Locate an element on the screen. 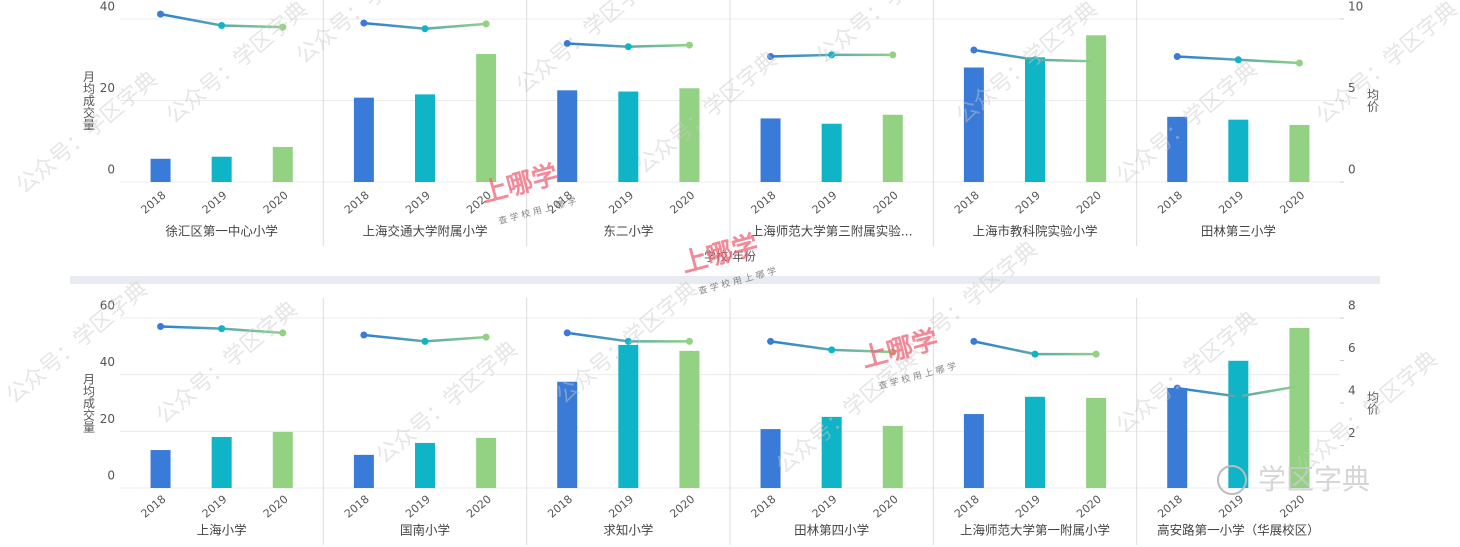 The height and width of the screenshot is (547, 1460). facet-label: 上海市教科院实验小学 is located at coordinates (1034, 231).